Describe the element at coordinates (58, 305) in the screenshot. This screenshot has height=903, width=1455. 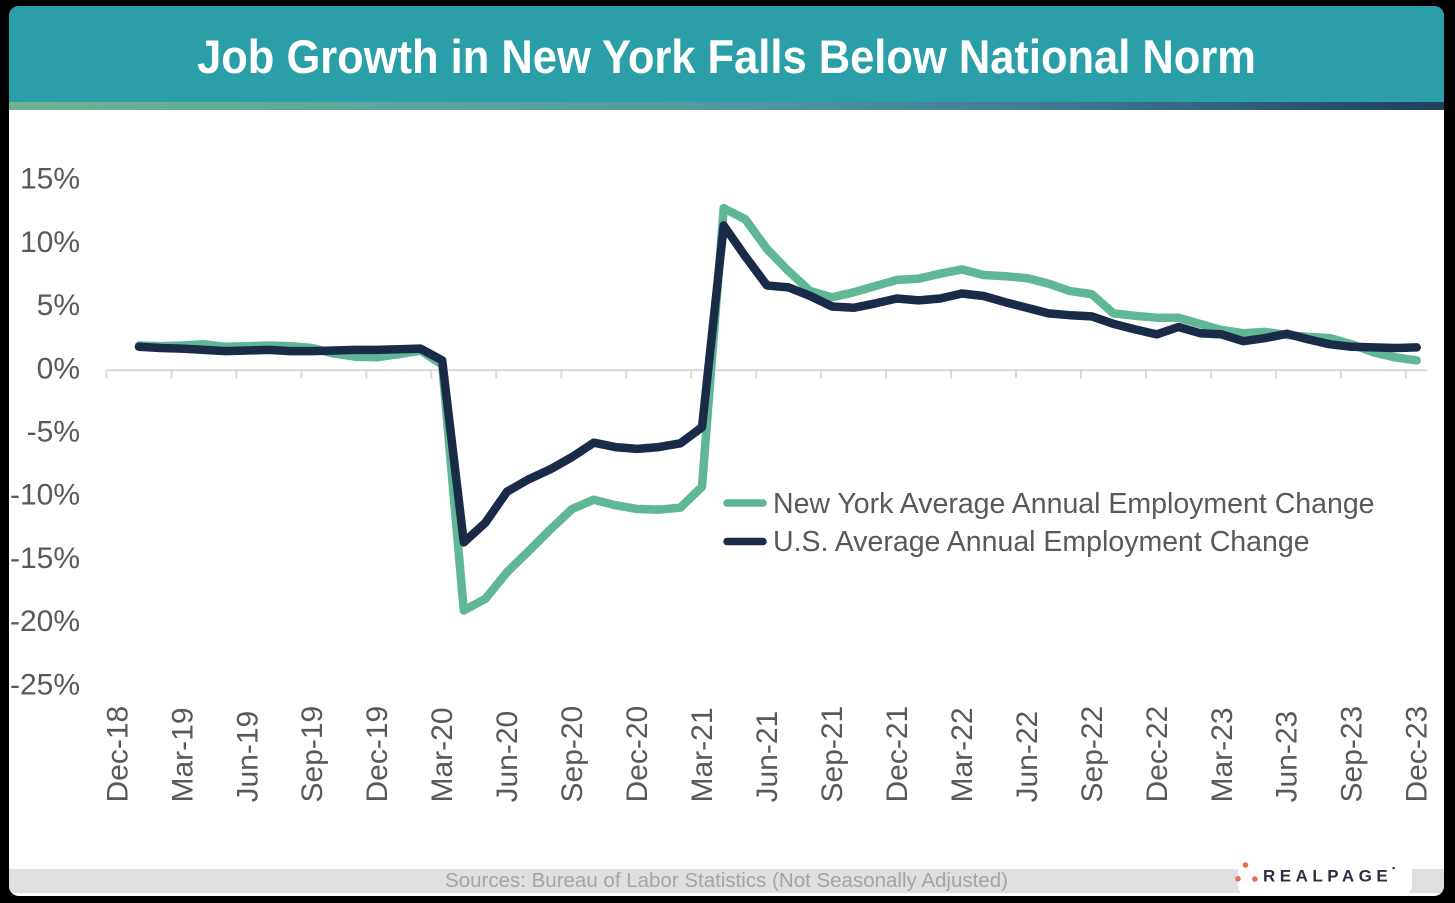
I see `svg-text: 5%` at that location.